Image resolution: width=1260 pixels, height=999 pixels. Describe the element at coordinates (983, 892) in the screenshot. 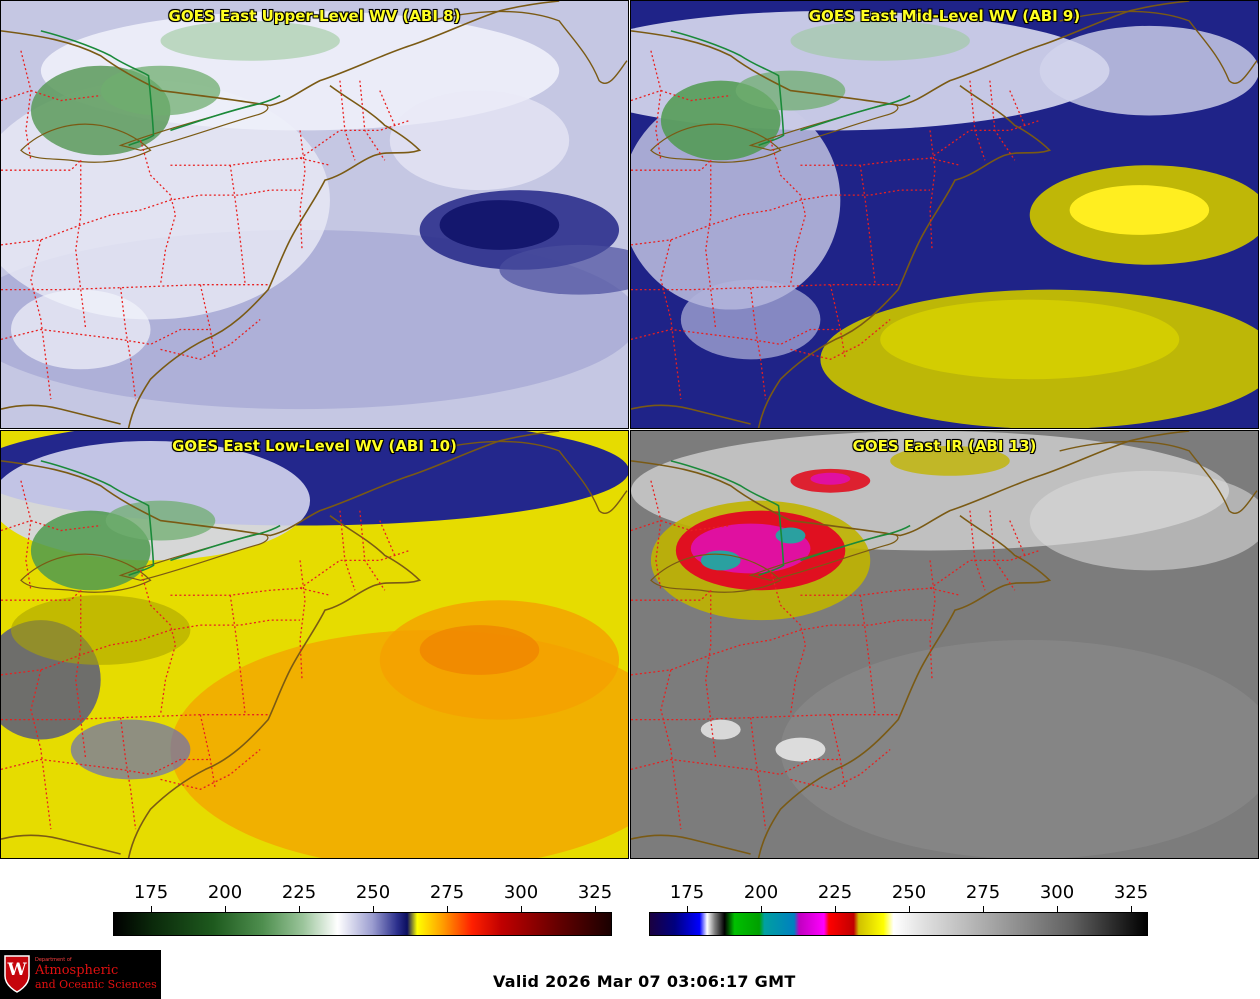

I see `ir-tick-label: 275` at that location.